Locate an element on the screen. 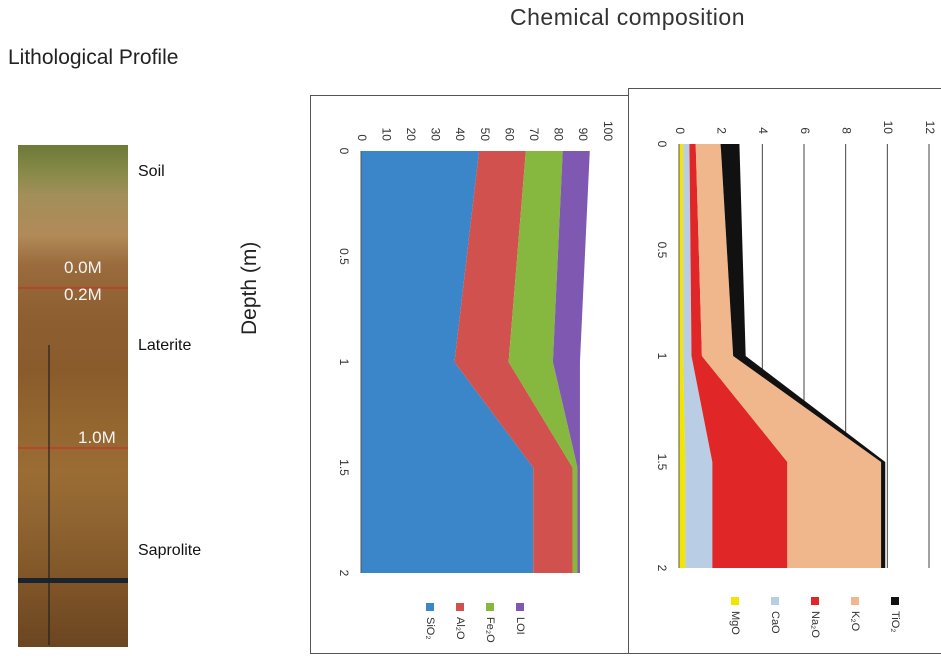 The width and height of the screenshot is (941, 659). major-depth-tick-label: 2 is located at coordinates (344, 573).